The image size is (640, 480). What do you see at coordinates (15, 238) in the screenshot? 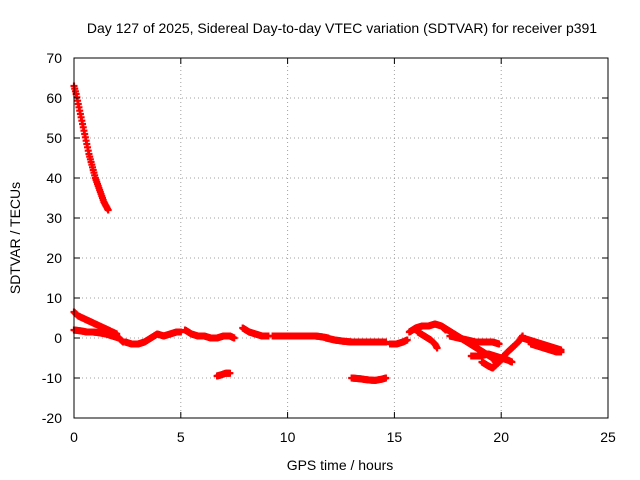
I see `y-axis-title: SDTVAR / TECUs` at bounding box center [15, 238].